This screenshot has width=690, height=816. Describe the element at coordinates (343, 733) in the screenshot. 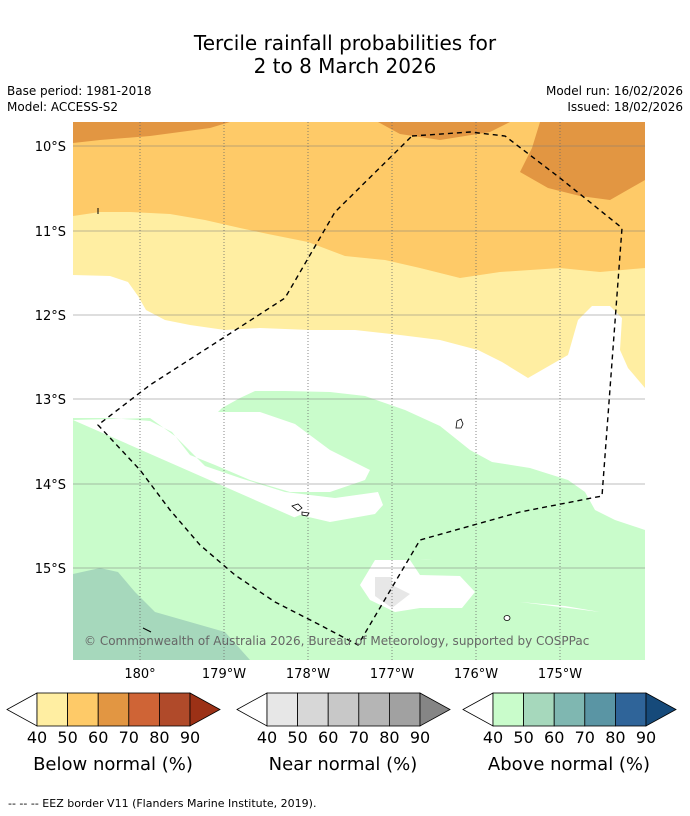

I see `near-normal-colorbar: 40 50 60 70 80 90 Near normal (%)` at that location.